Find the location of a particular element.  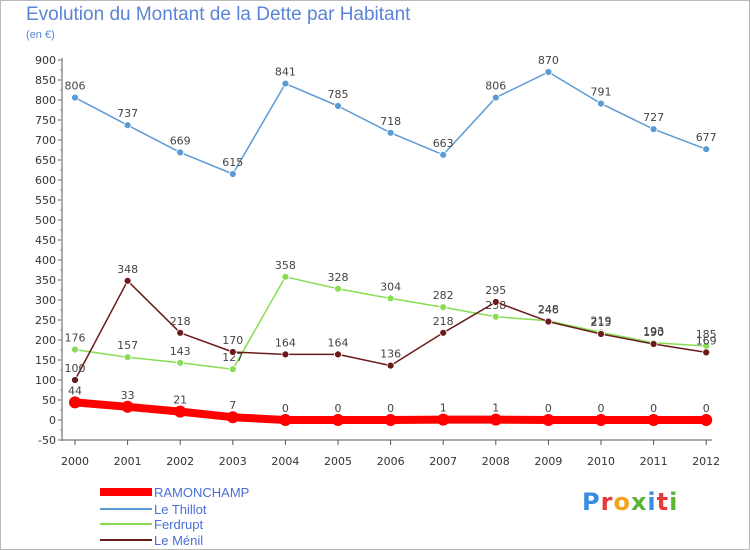

data-label: 806 is located at coordinates (75, 86).